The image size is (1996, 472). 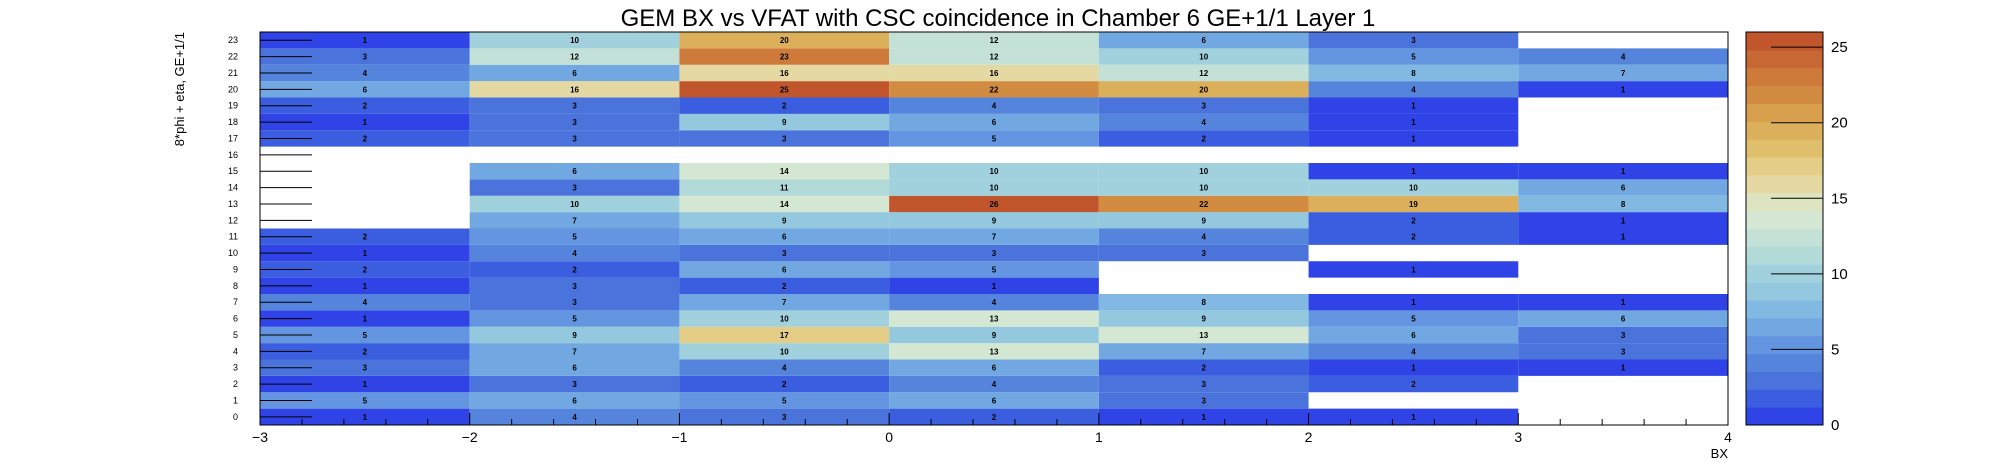 What do you see at coordinates (233, 171) in the screenshot?
I see `y-tick-label: 15` at bounding box center [233, 171].